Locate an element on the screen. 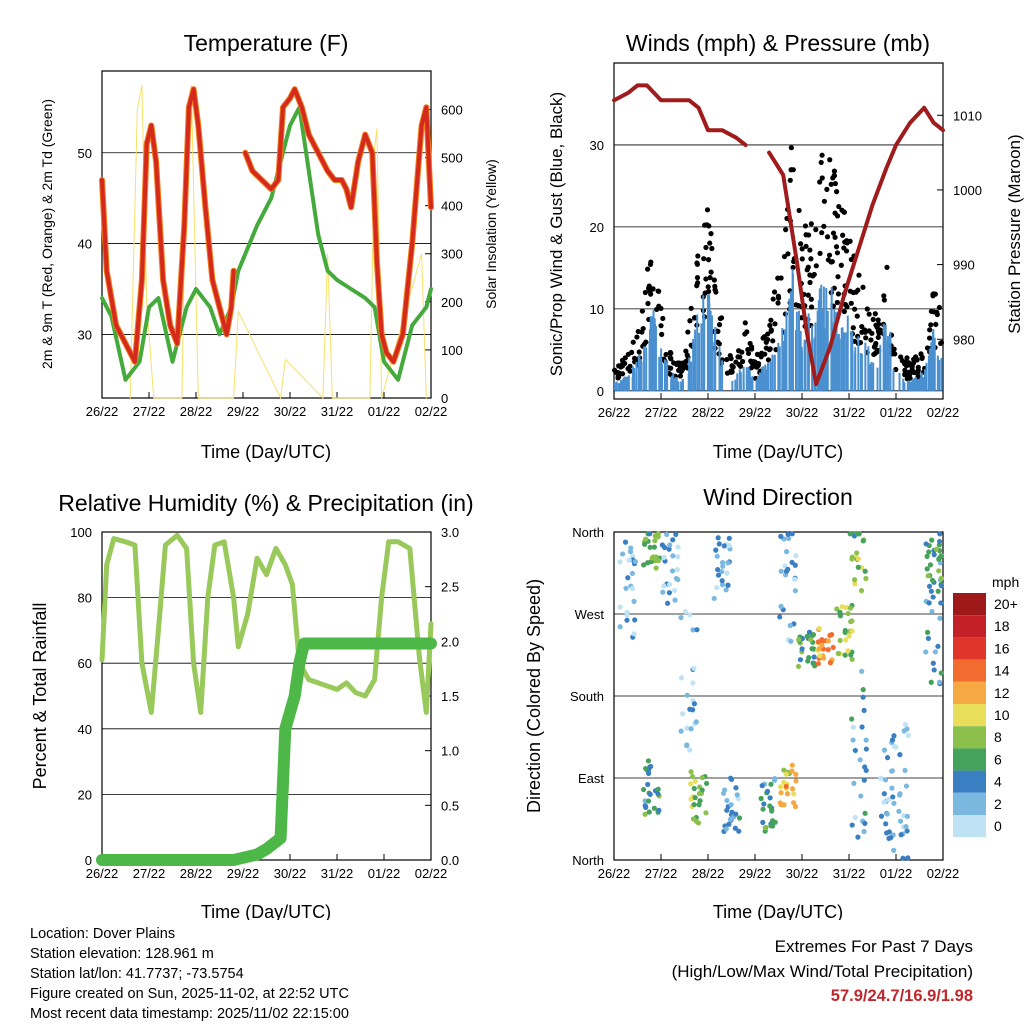  rh-xtick-label: 30/22 is located at coordinates (290, 873).